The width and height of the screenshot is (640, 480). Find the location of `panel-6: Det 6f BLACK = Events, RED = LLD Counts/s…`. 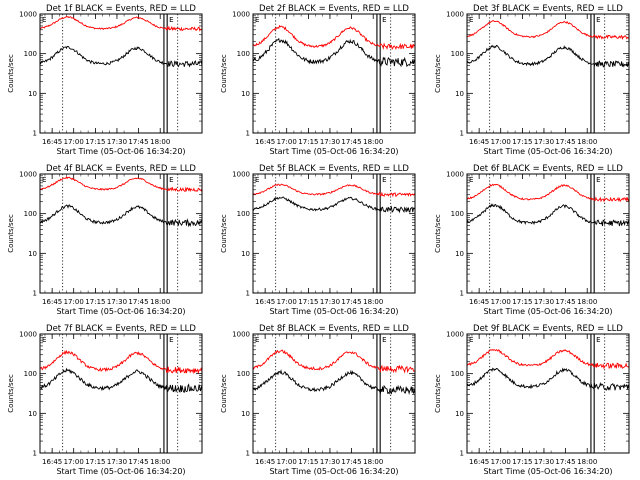

panel-6: Det 6f BLACK = Events, RED = LLD Counts/s… is located at coordinates (532, 240).